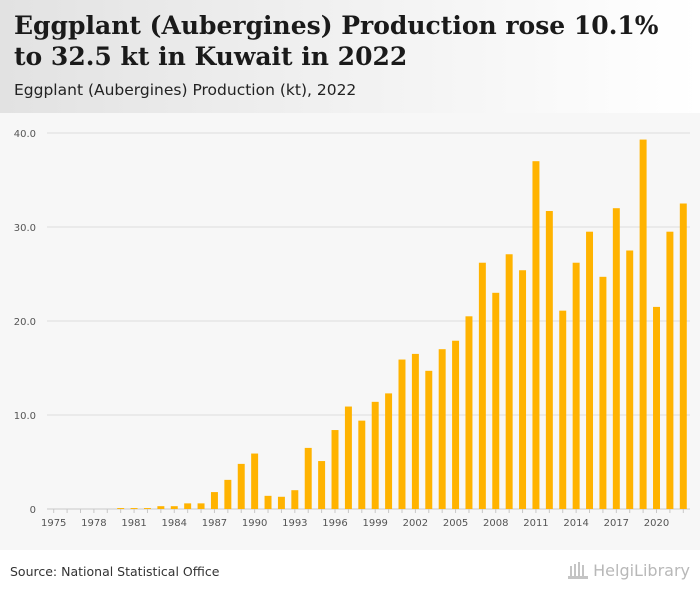 The height and width of the screenshot is (596, 700). I want to click on bar-1984, so click(174, 507).